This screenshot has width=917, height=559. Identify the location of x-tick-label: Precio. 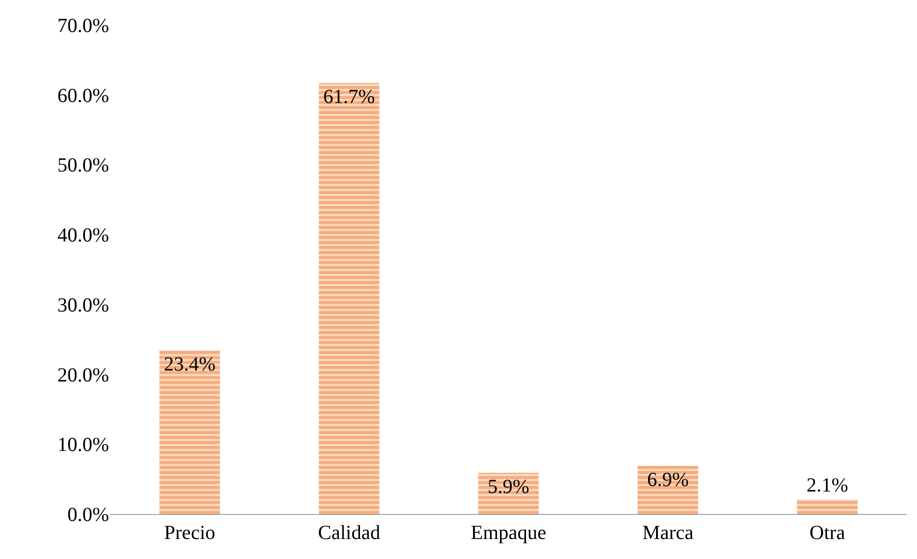
(190, 533).